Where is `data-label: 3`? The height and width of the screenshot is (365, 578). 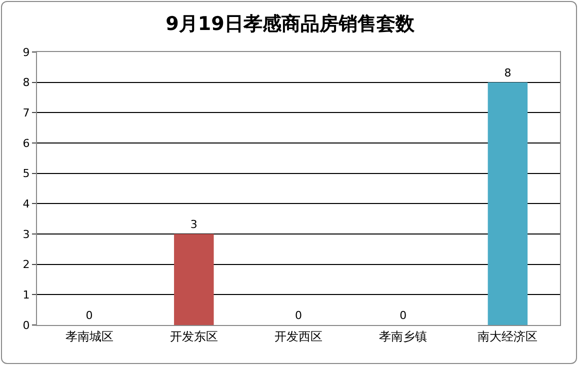 data-label: 3 is located at coordinates (194, 224).